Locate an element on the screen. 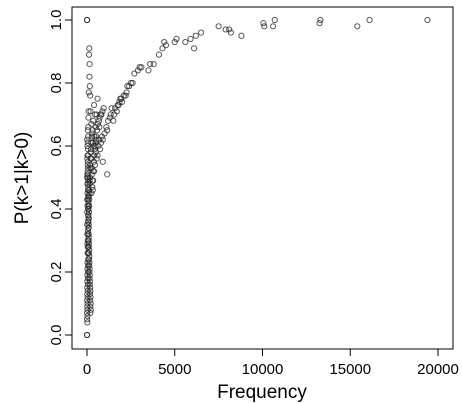  y-axis-title: P(k>1|k>0) is located at coordinates (22, 178).